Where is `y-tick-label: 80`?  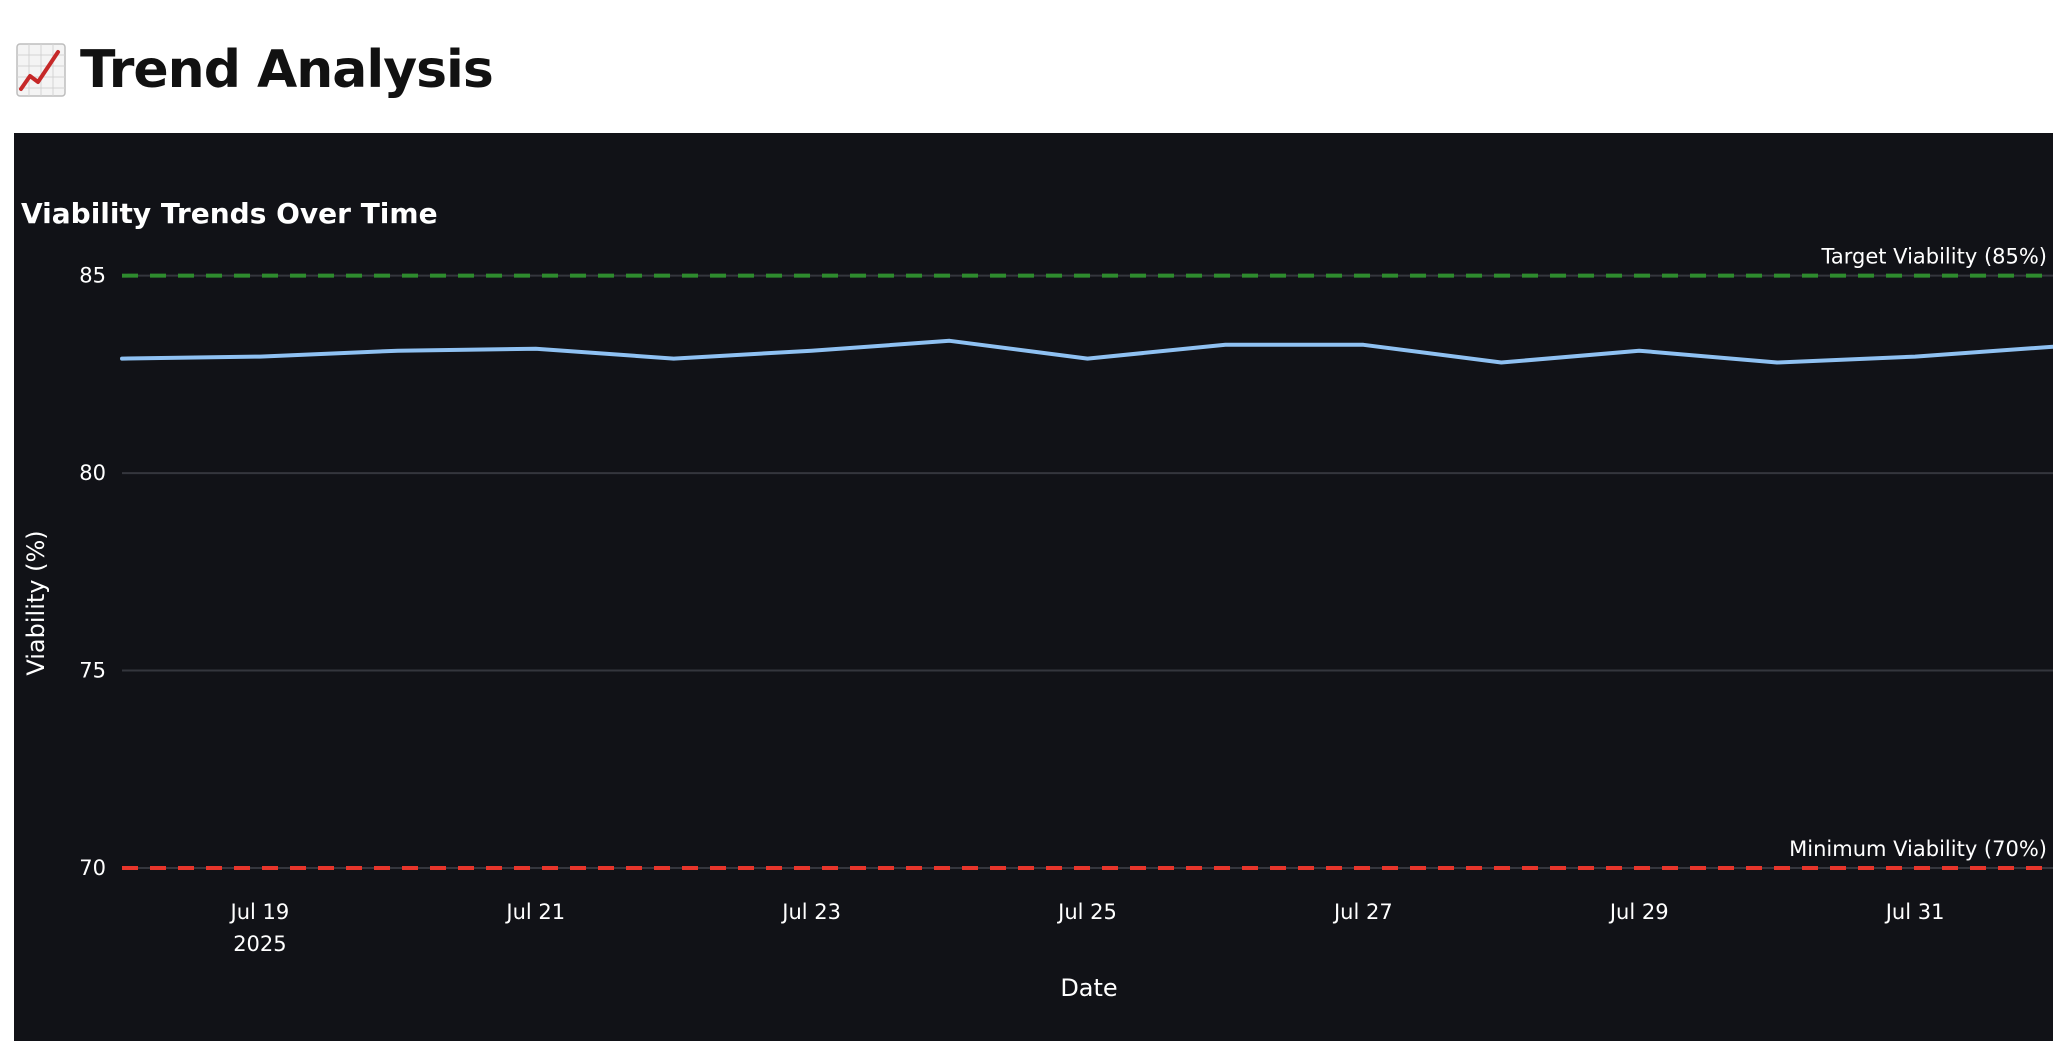
y-tick-label: 80 is located at coordinates (92, 473).